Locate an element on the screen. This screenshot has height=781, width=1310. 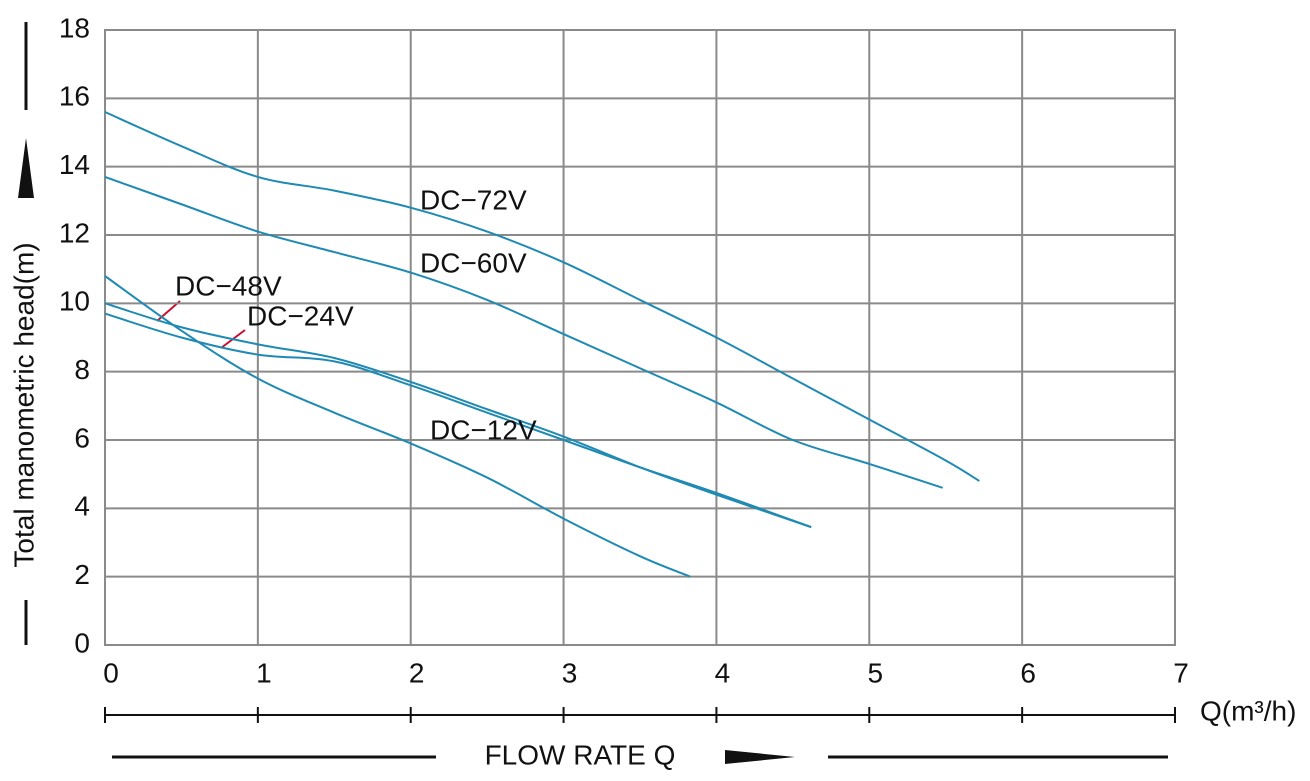
series-label: DC−72V is located at coordinates (473, 199).